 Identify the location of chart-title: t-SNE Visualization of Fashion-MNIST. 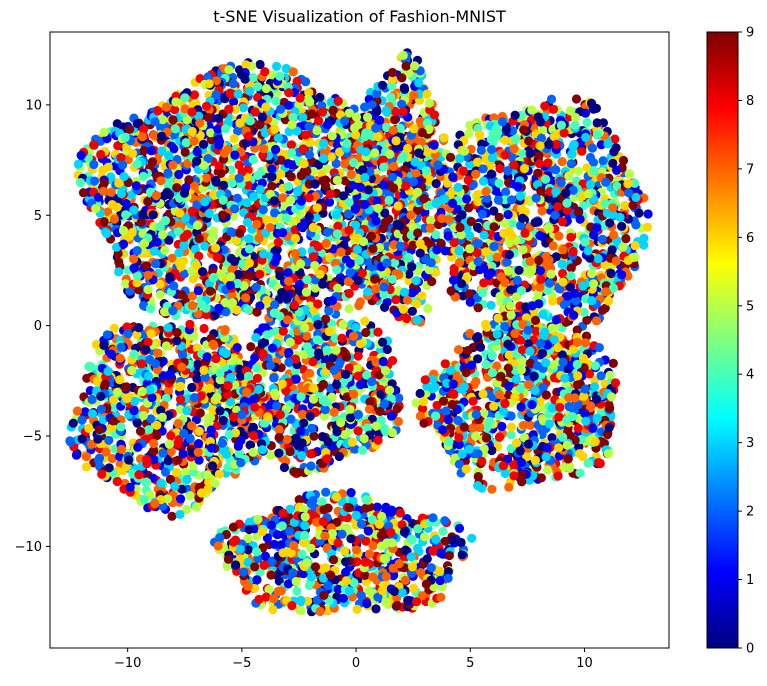
(359, 16).